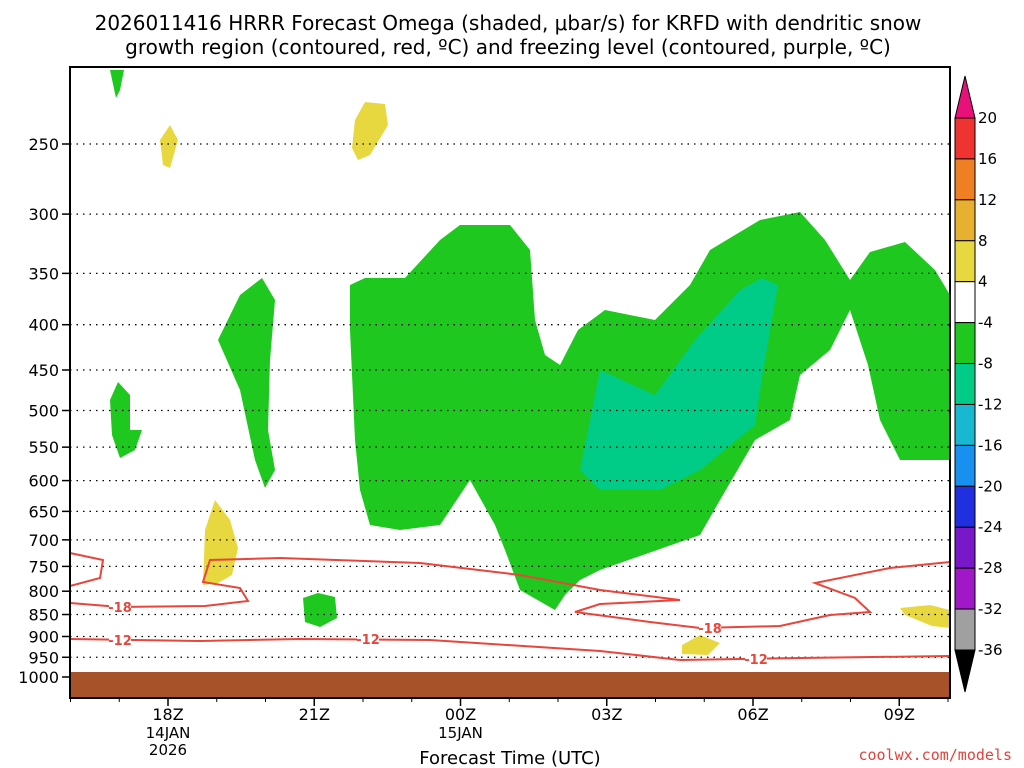 This screenshot has width=1024, height=768. I want to click on colorbar-label: -16, so click(990, 445).